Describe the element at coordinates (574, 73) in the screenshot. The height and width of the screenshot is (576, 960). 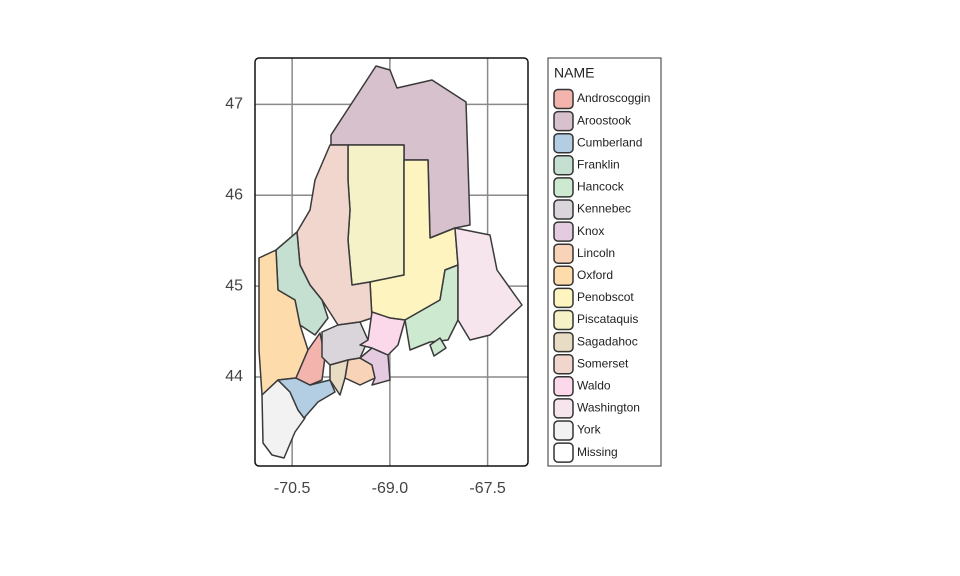
I see `legend-title: NAME` at that location.